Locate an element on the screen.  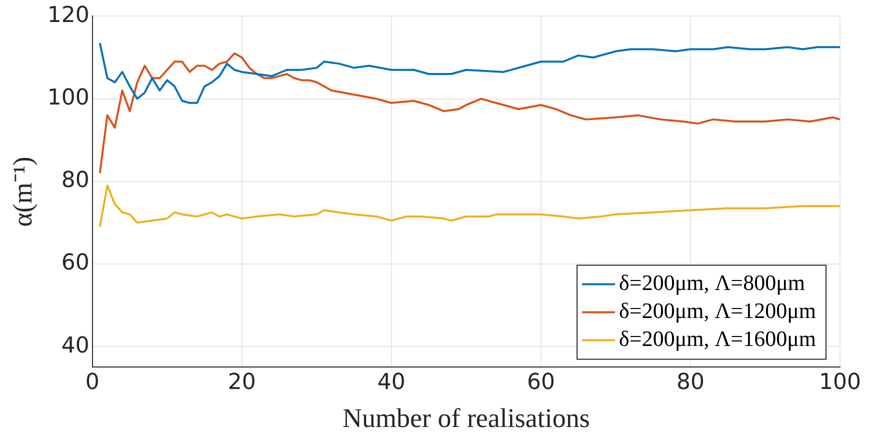
y-tick-label: 40 is located at coordinates (75, 345).